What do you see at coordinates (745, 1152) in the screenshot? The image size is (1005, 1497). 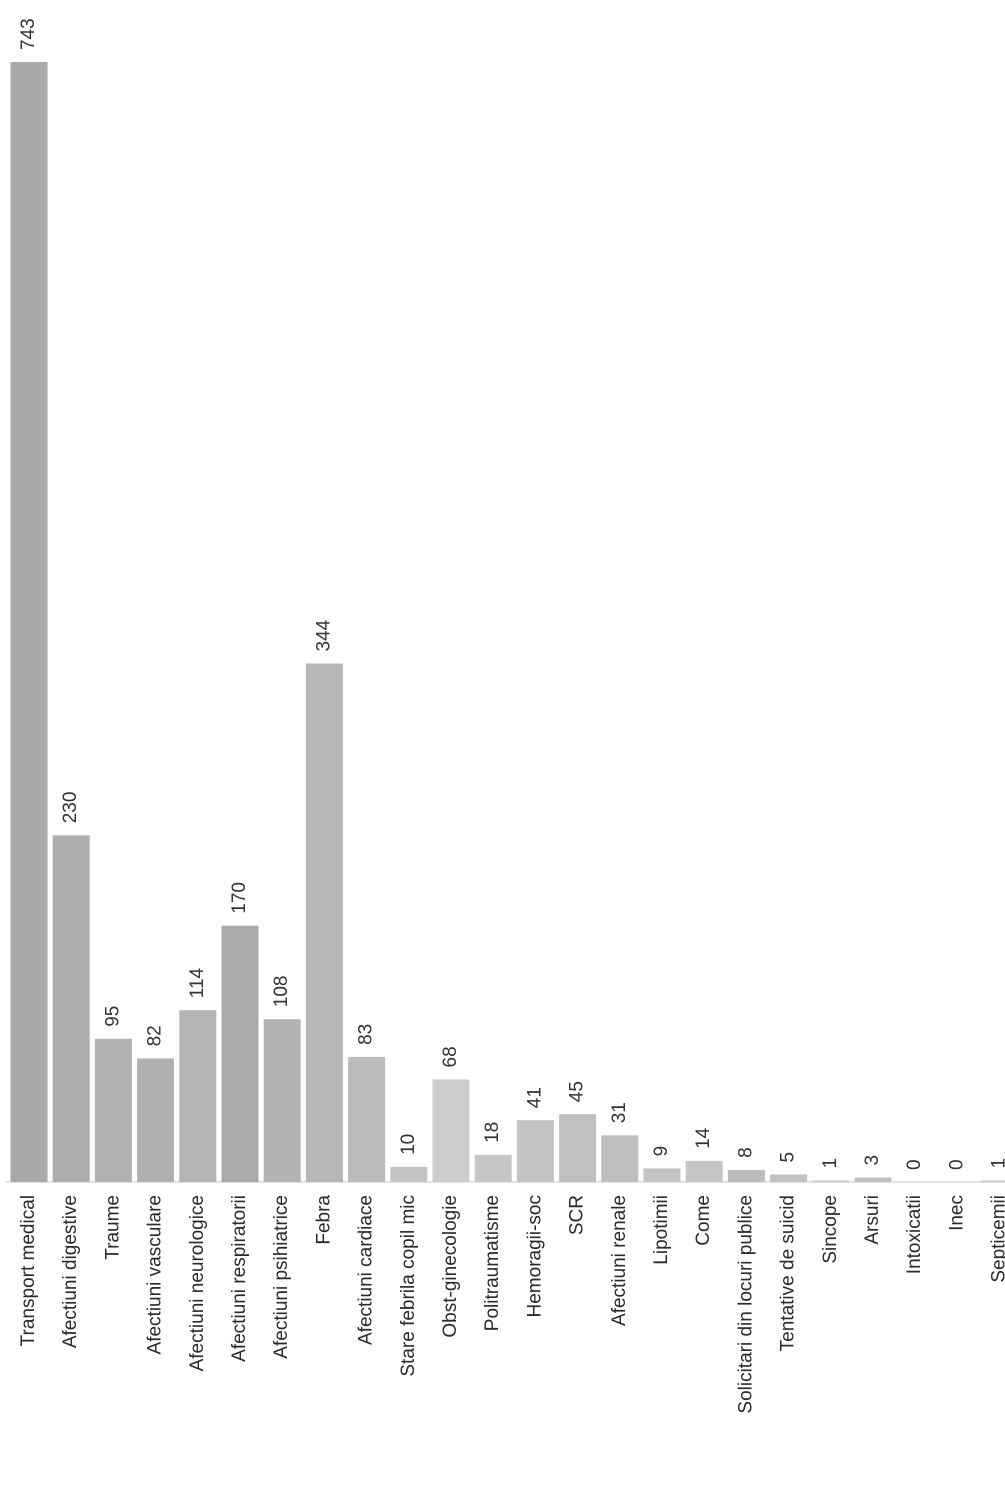 I see `value-label-17: 8` at bounding box center [745, 1152].